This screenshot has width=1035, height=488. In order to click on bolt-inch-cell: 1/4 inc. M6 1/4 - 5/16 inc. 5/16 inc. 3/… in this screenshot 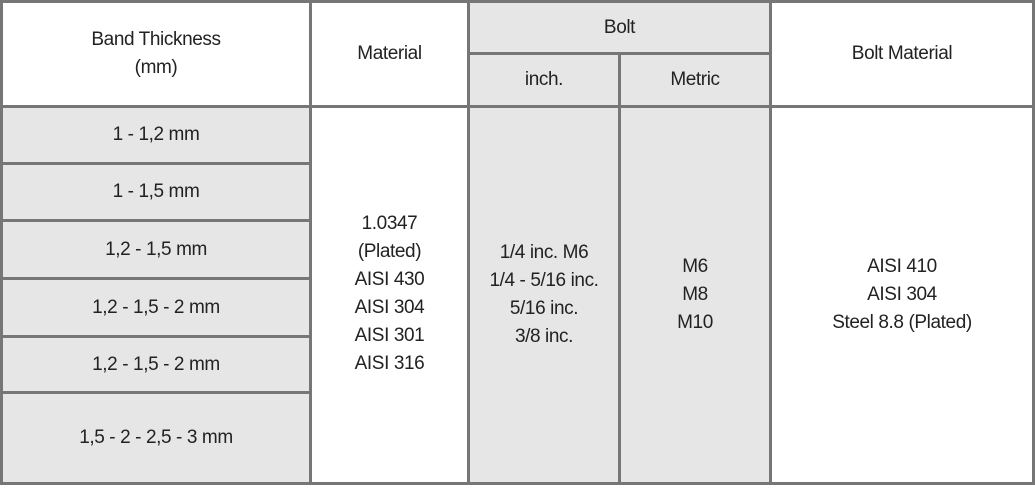, I will do `click(544, 295)`.